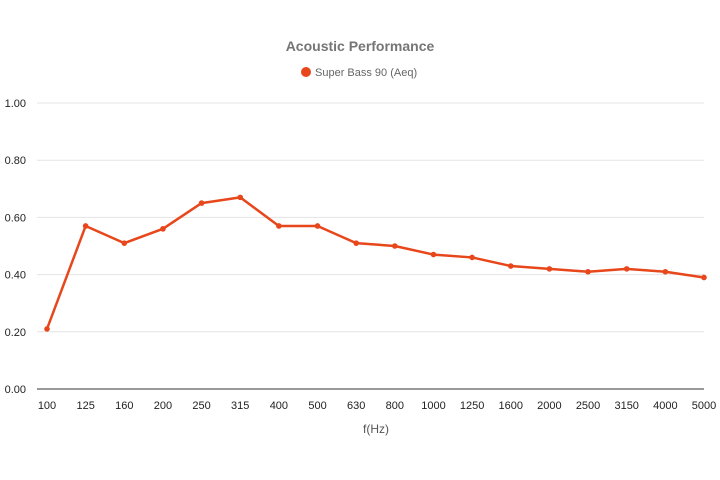 This screenshot has width=720, height=480. What do you see at coordinates (360, 46) in the screenshot?
I see `chart-title: Acoustic Performance` at bounding box center [360, 46].